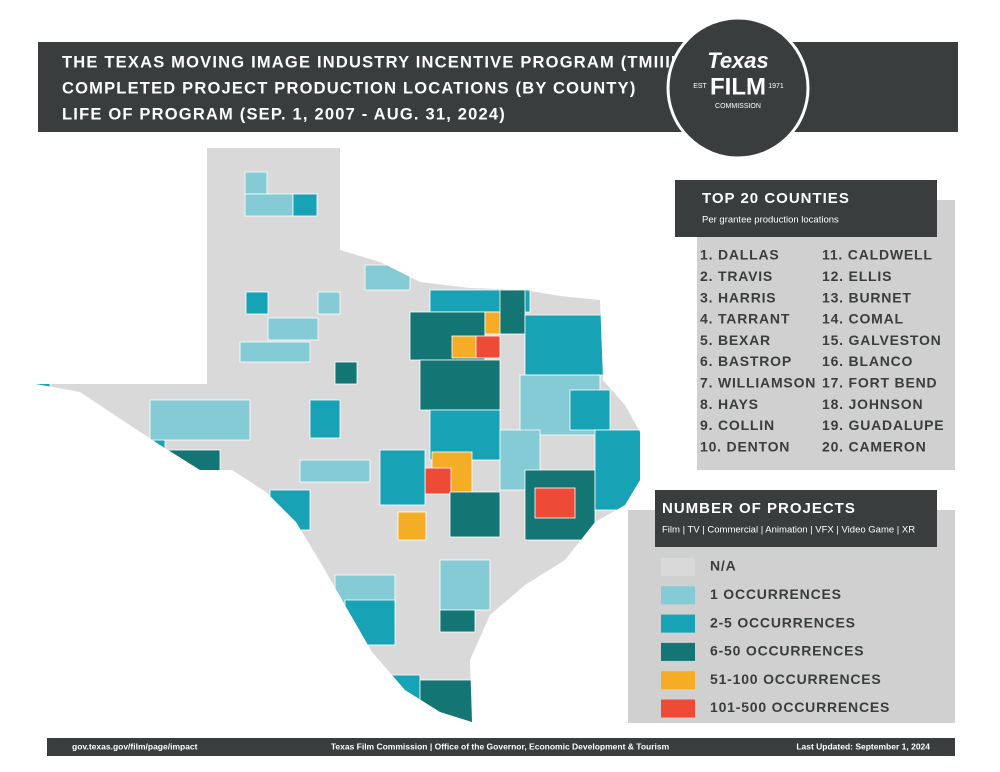 This screenshot has width=1000, height=772. I want to click on logo-commission: COMMISSION, so click(738, 106).